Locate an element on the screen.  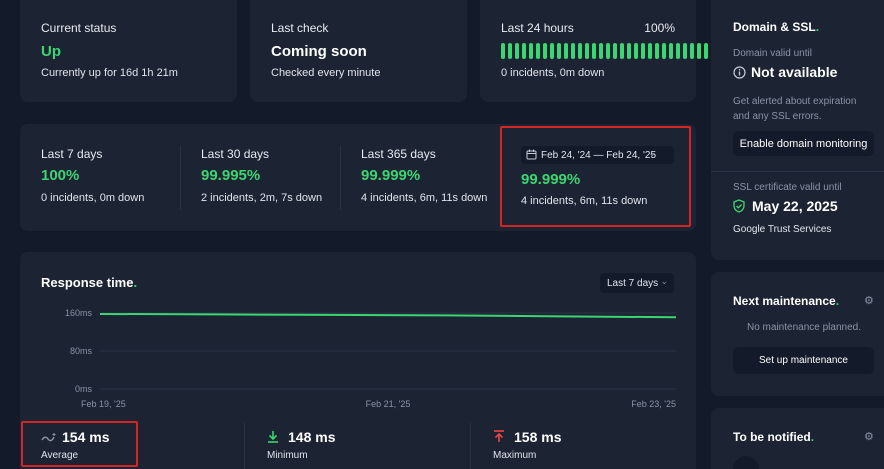
ssl-issuer: Google Trust Services is located at coordinates (782, 229).